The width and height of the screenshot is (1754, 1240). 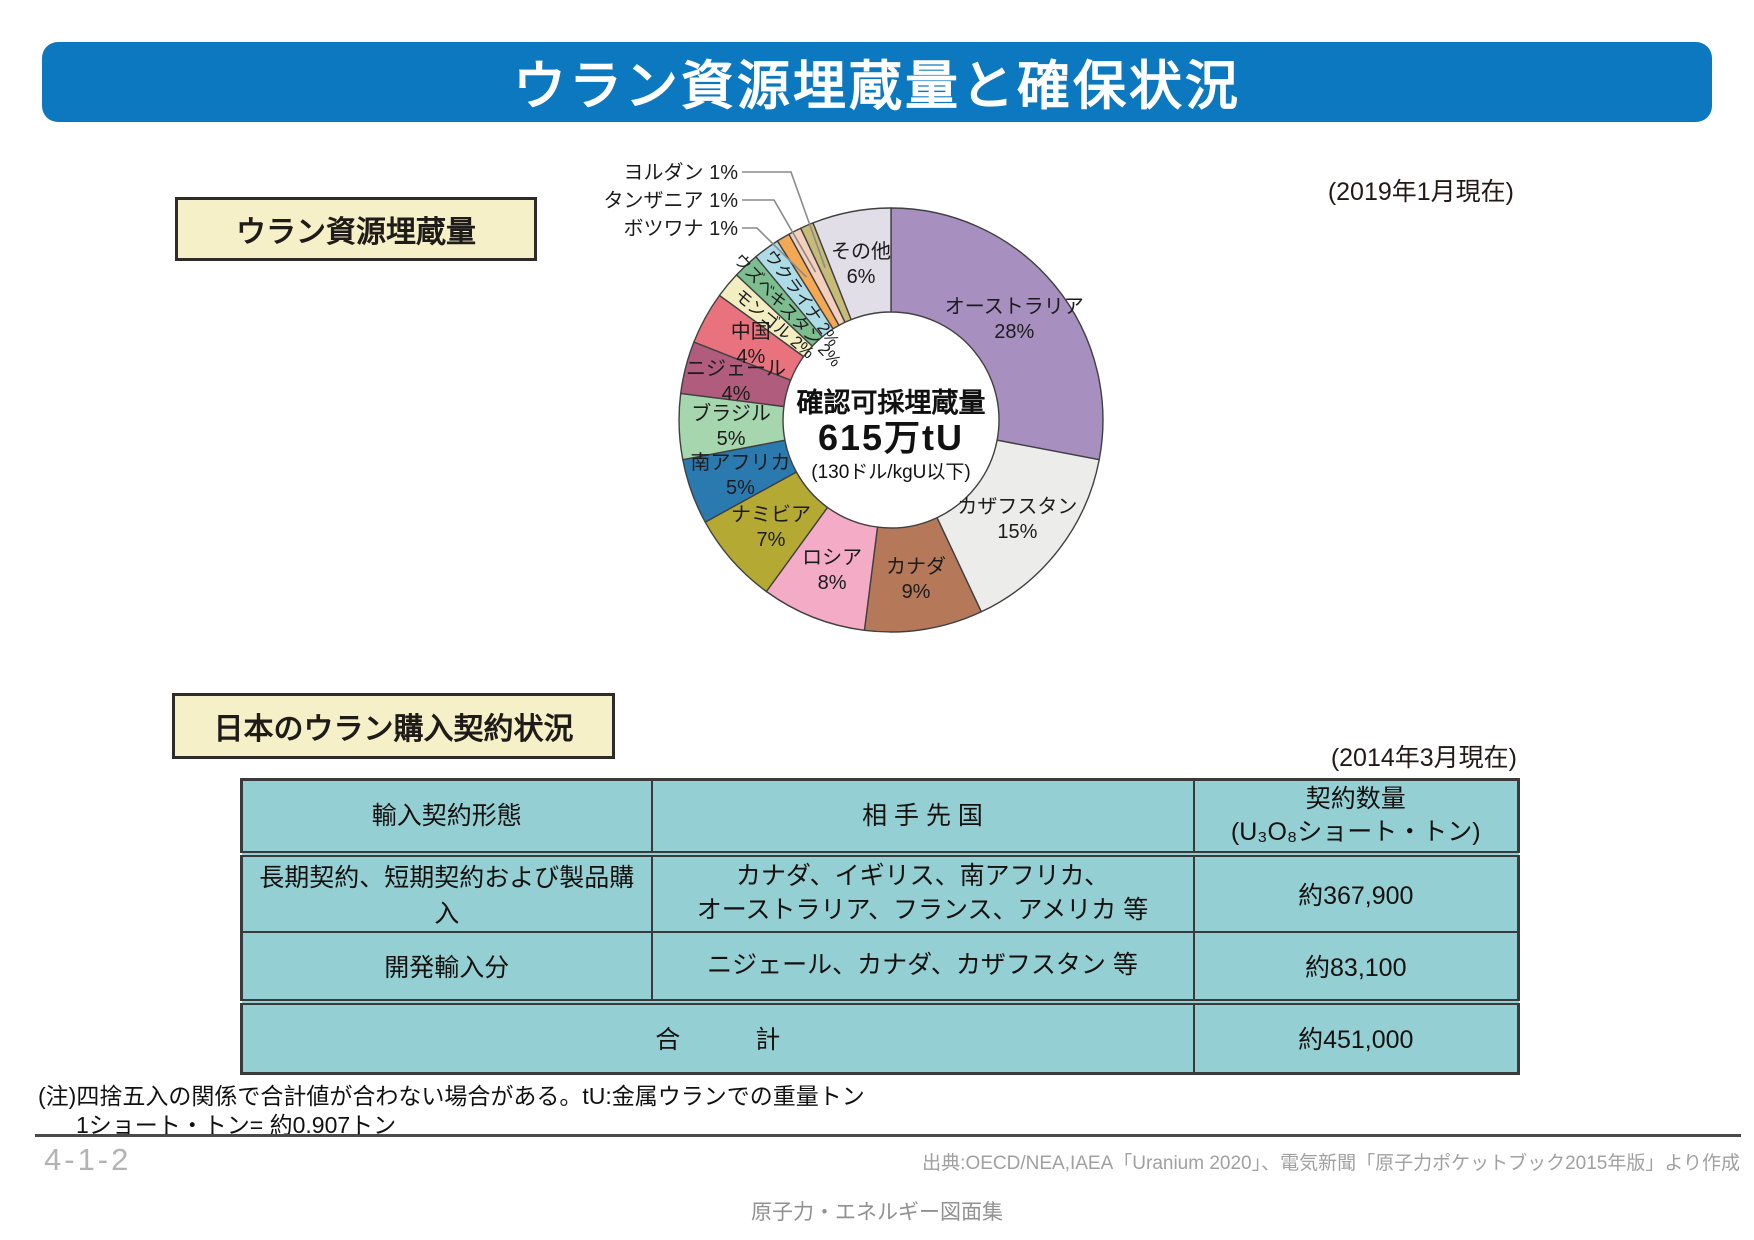 What do you see at coordinates (446, 966) in the screenshot?
I see `cell-contract-type: 開発輸入分` at bounding box center [446, 966].